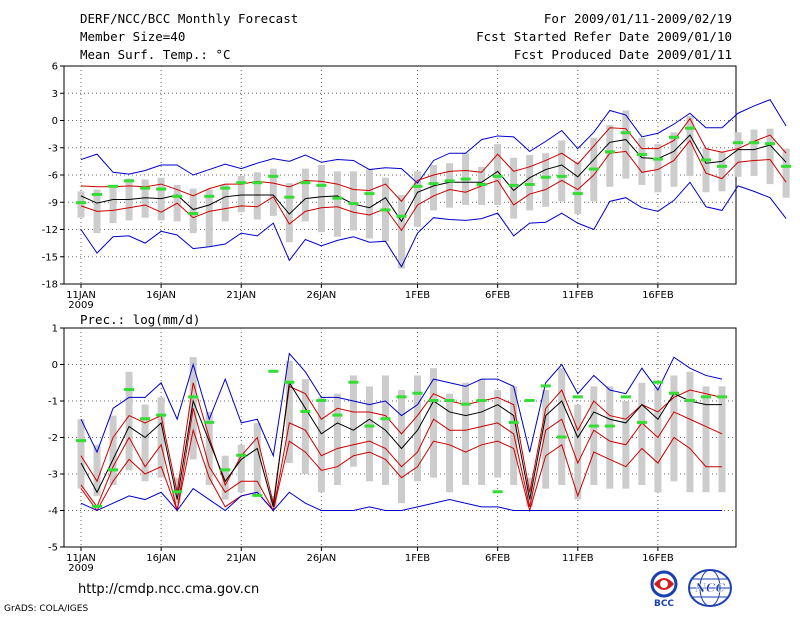 This screenshot has width=800, height=618. What do you see at coordinates (169, 589) in the screenshot?
I see `source-url: http://cmdp.ncc.cma.gov.cn` at bounding box center [169, 589].